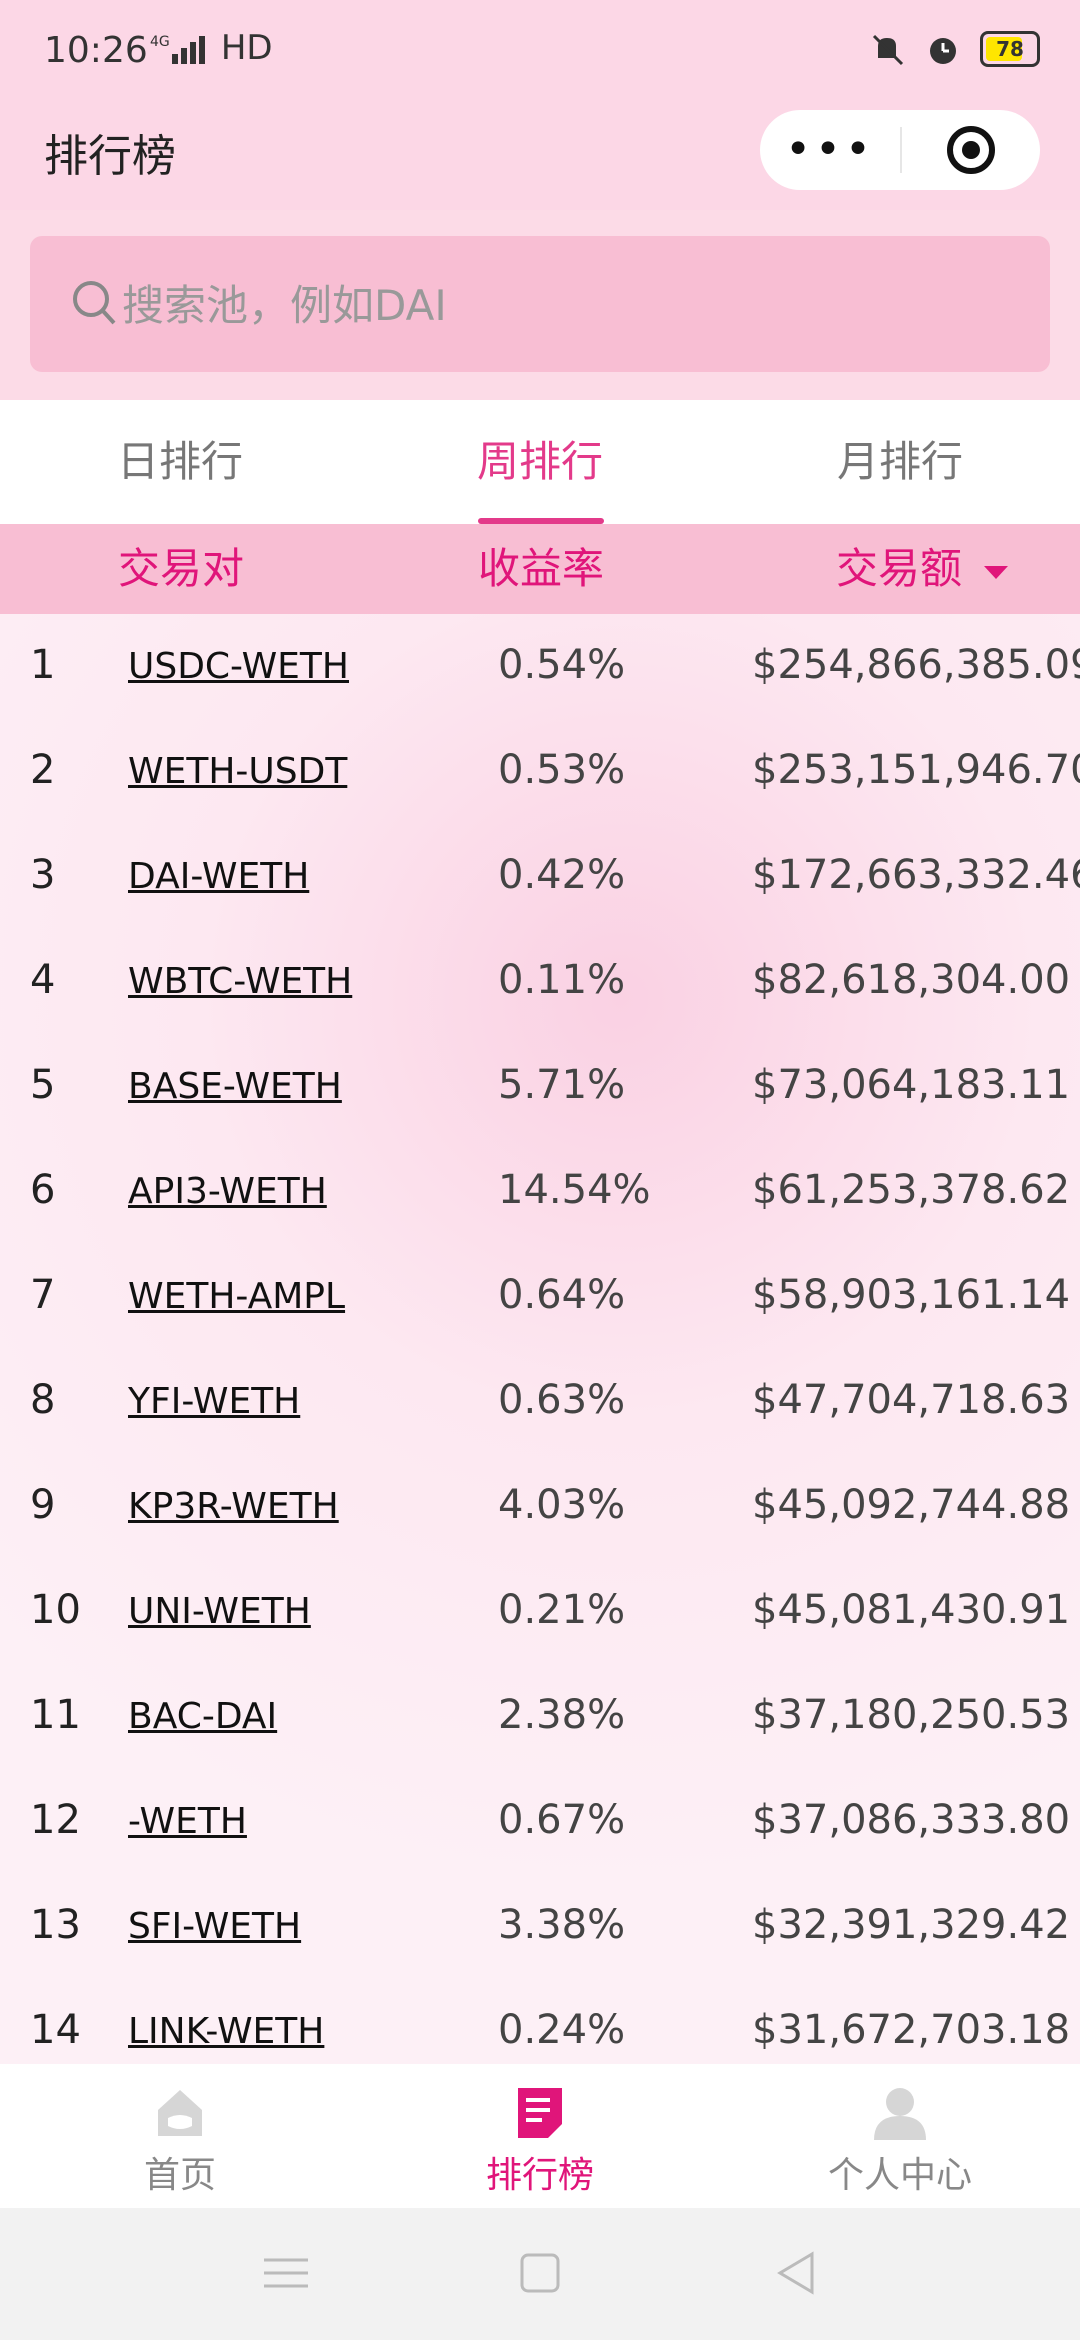 This screenshot has height=2340, width=1080. I want to click on search-box, so click(540, 305).